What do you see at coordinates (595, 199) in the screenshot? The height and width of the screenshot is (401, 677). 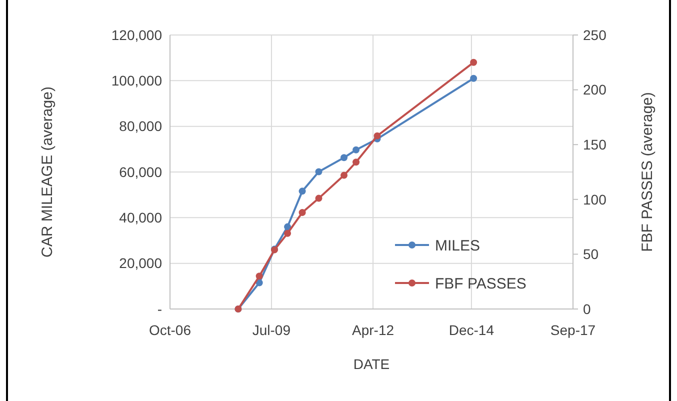 I see `y2-tick-label: 100` at bounding box center [595, 199].